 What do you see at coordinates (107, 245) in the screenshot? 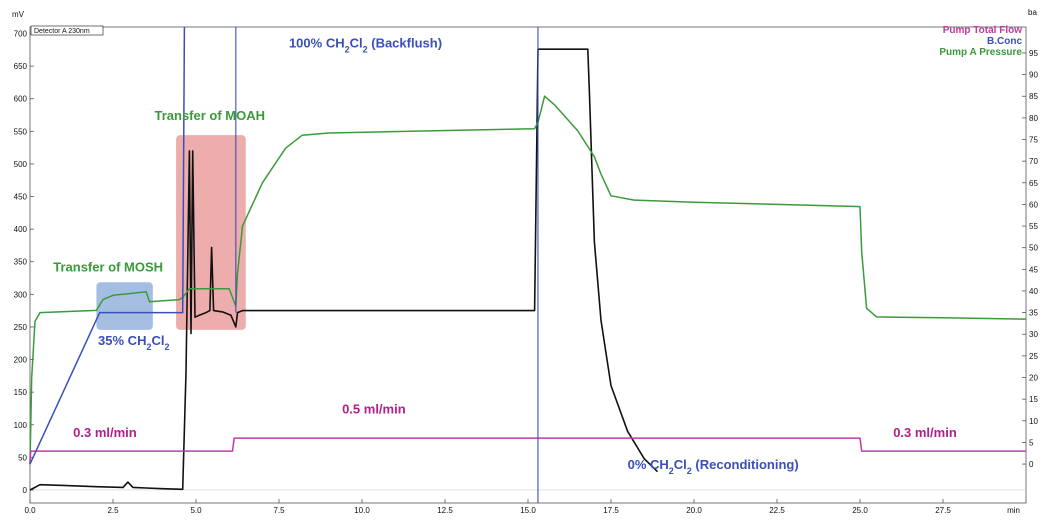
I see `series-b-conc` at bounding box center [107, 245].